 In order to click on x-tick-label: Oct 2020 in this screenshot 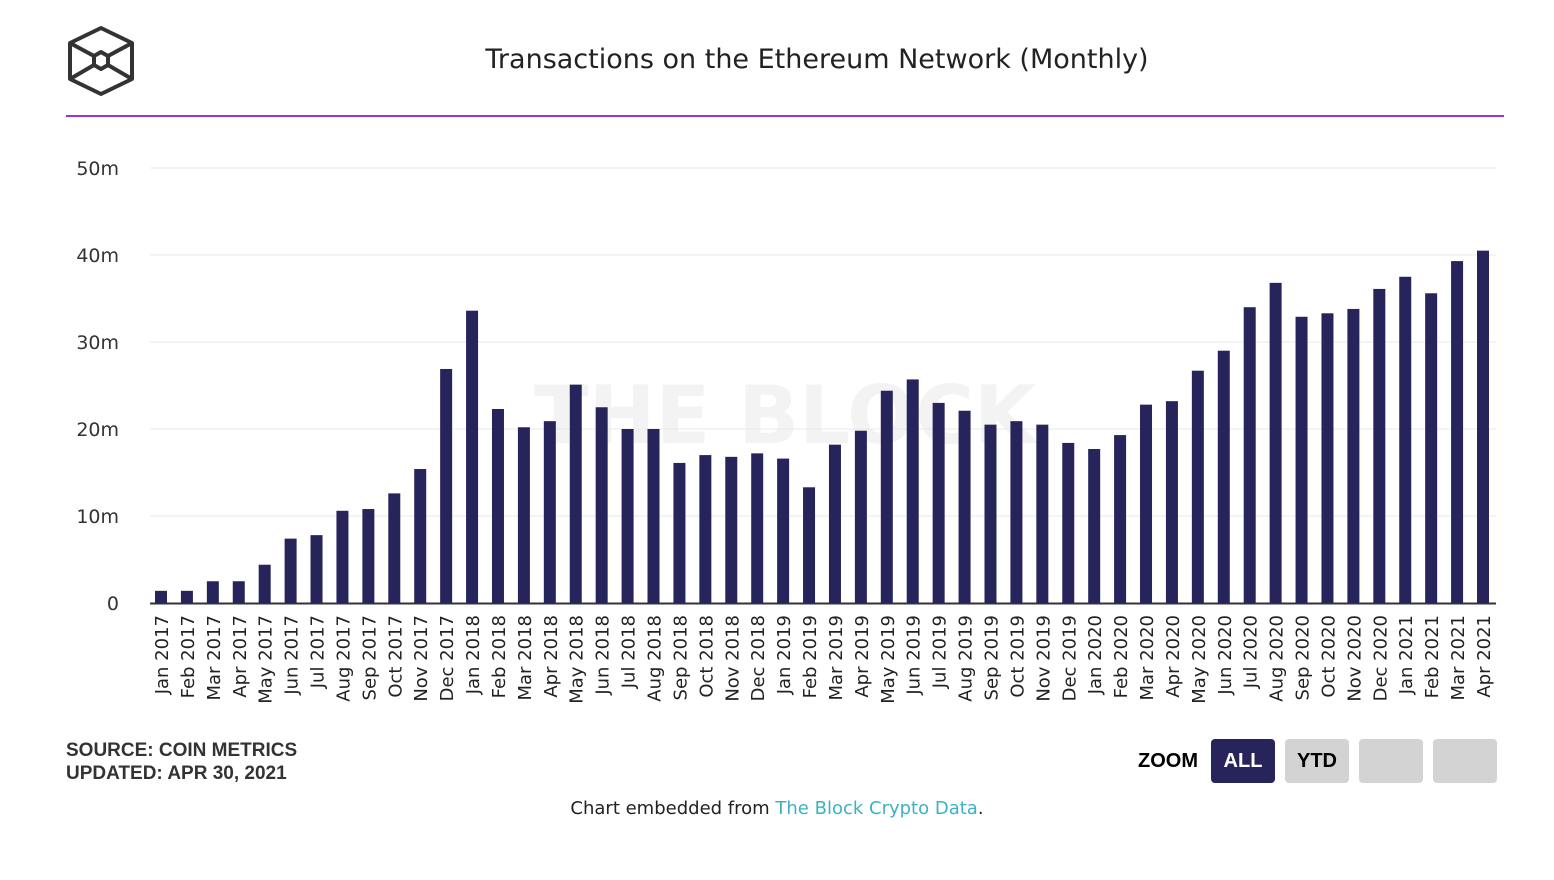, I will do `click(1328, 656)`.